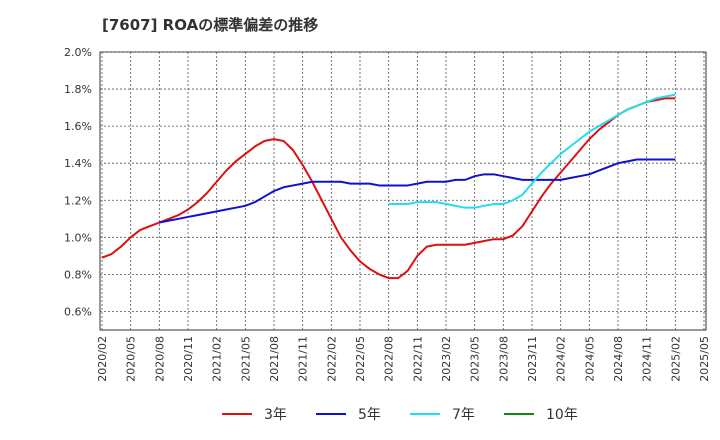  I want to click on y-axis-ticks: 0.6% 0.8% 1.0% 1.2% 1.4% 1.6% 1.8% 2.0%, so click(78, 182).